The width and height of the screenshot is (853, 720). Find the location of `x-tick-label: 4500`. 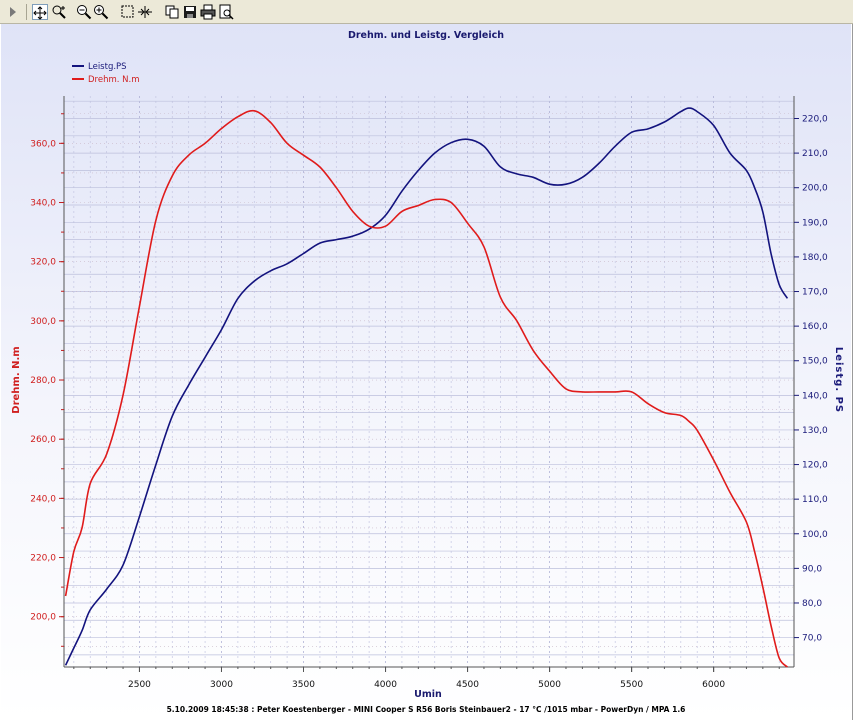

x-tick-label: 4500 is located at coordinates (467, 685).